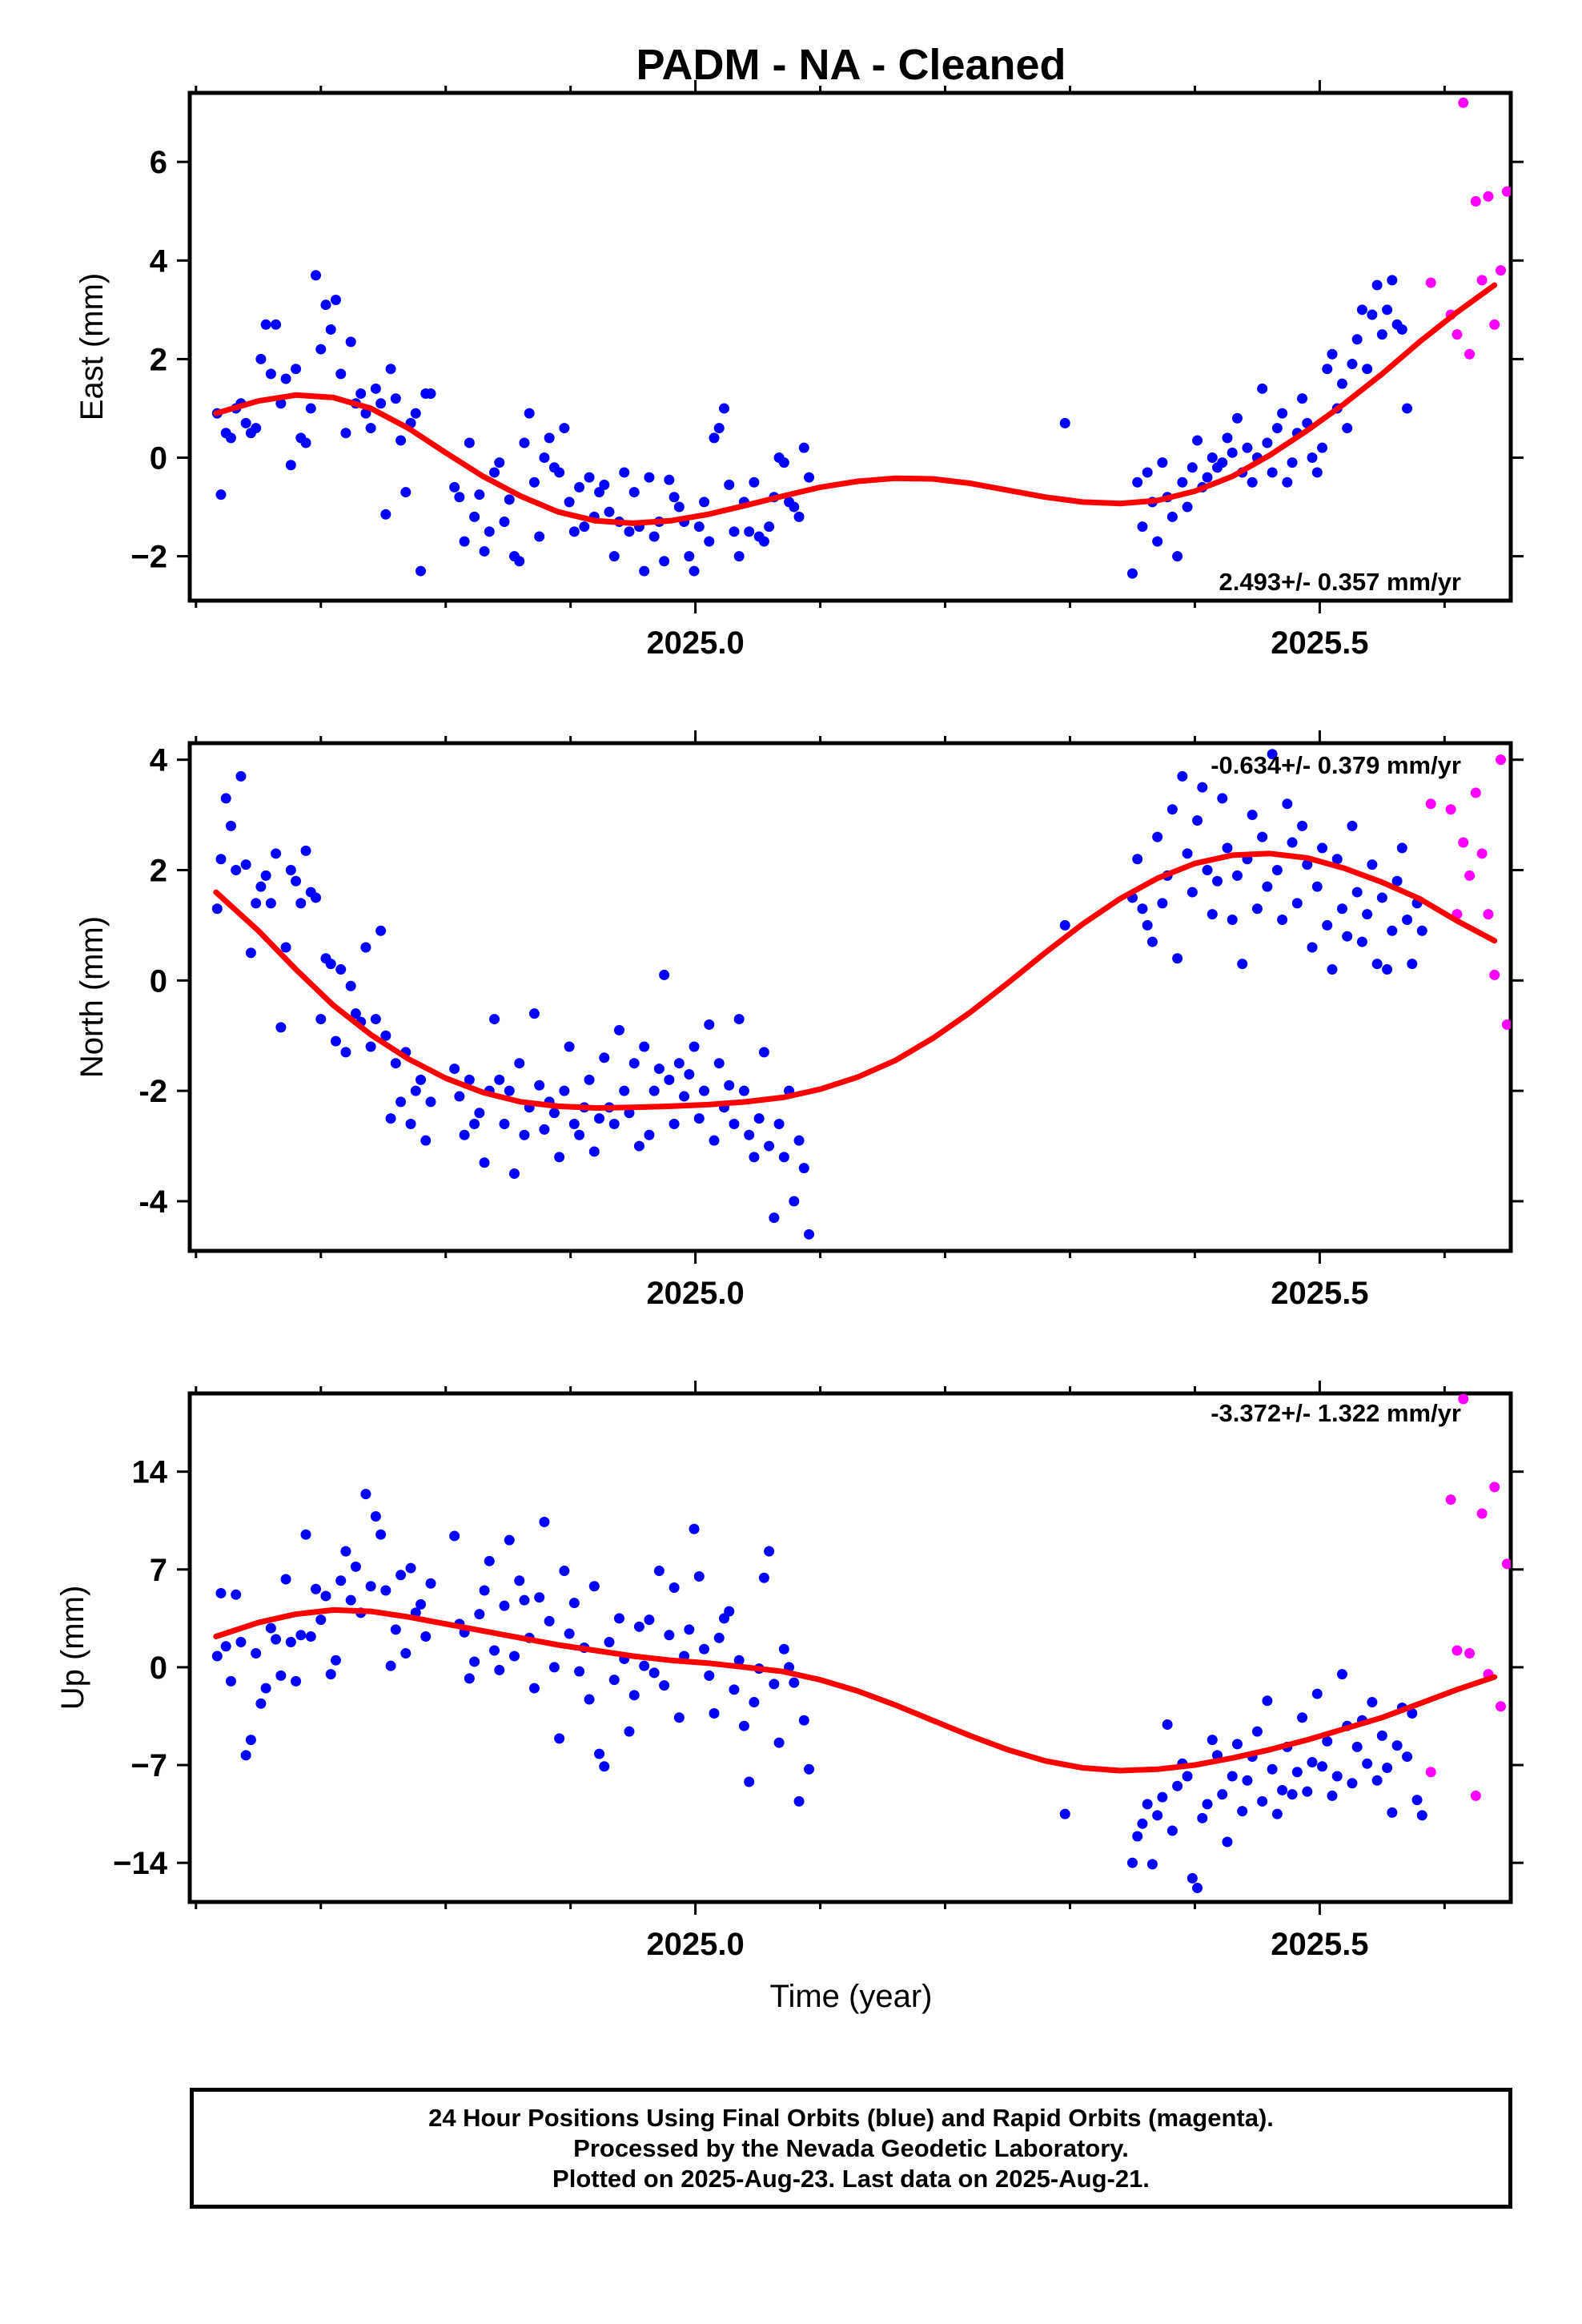 The image size is (1582, 2324). Describe the element at coordinates (158, 162) in the screenshot. I see `east-y-tick-label: 6` at that location.